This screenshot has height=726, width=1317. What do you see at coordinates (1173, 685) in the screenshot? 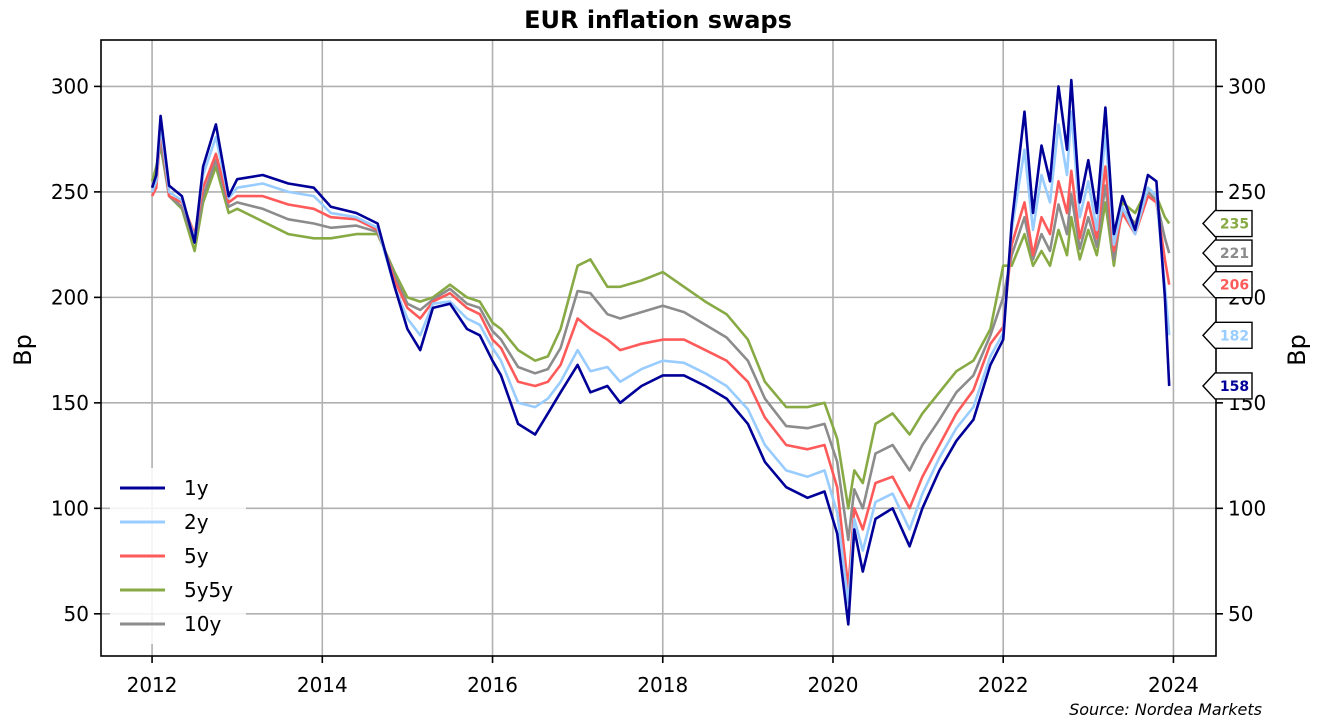
I see `x-tick-label: 2024` at bounding box center [1173, 685].